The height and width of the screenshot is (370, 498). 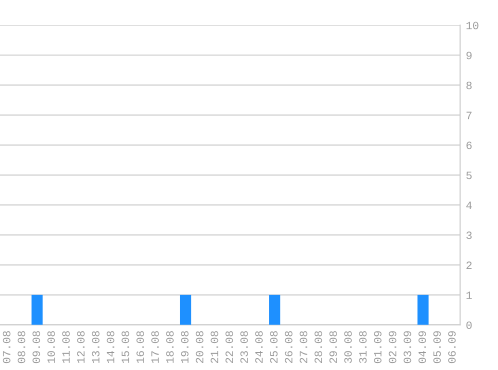 What do you see at coordinates (472, 26) in the screenshot?
I see `y-tick-label: 10` at bounding box center [472, 26].